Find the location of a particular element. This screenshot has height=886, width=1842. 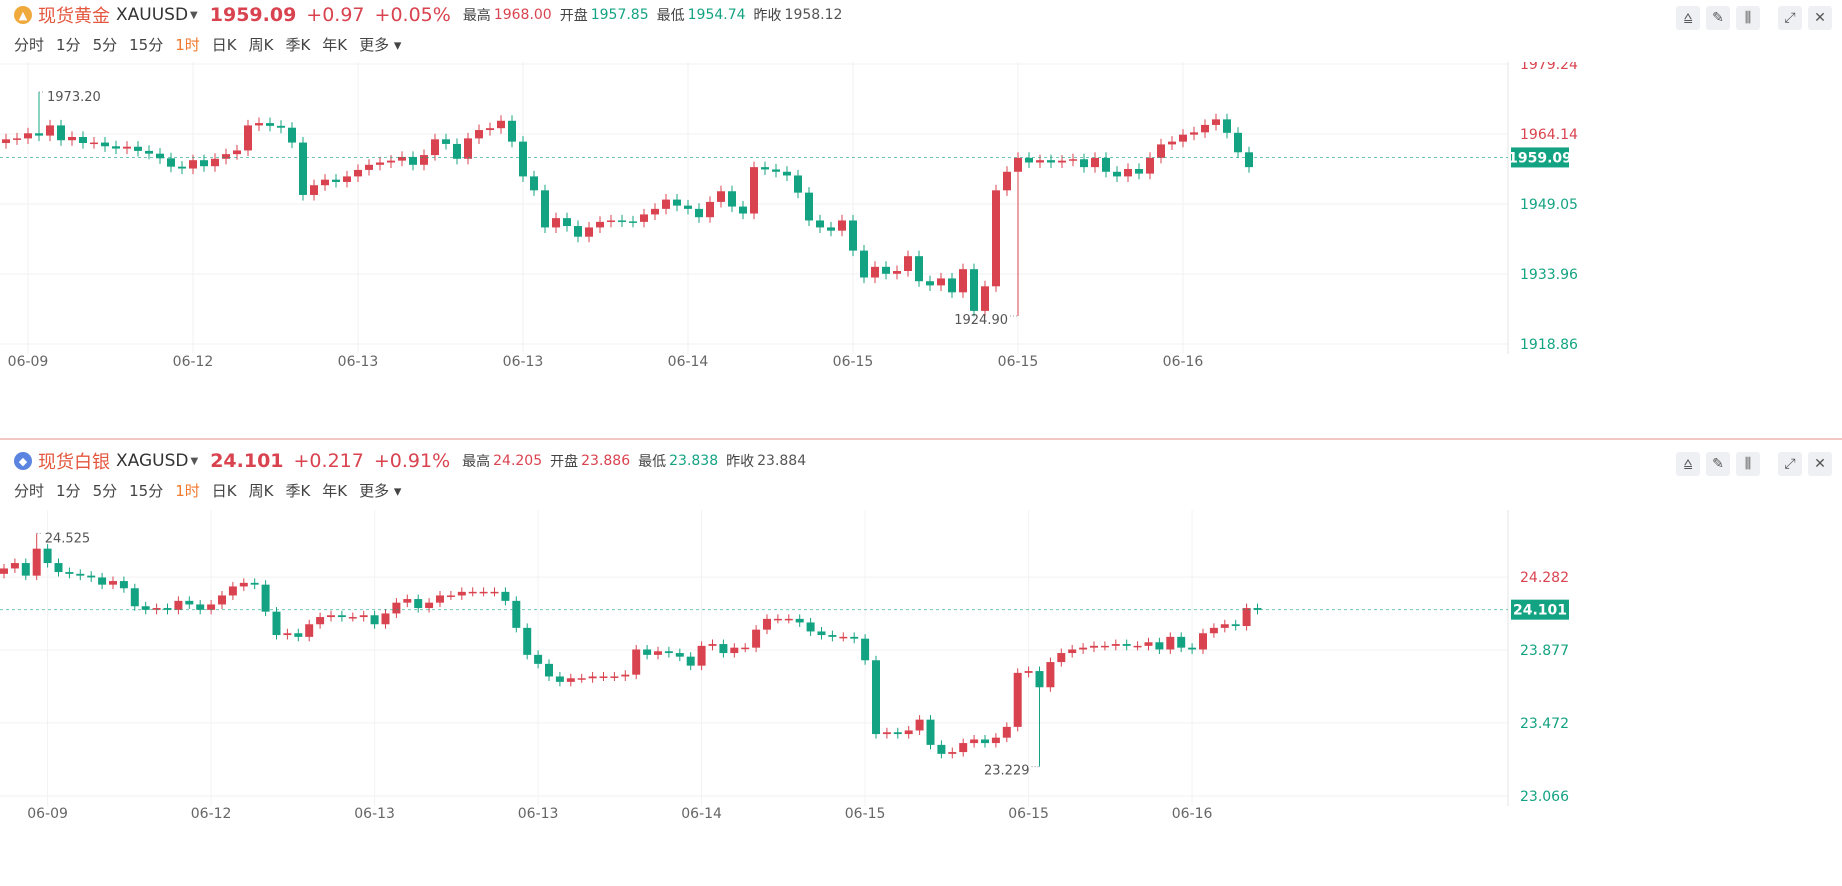

y-tick-label: 24.688 is located at coordinates (1544, 511).